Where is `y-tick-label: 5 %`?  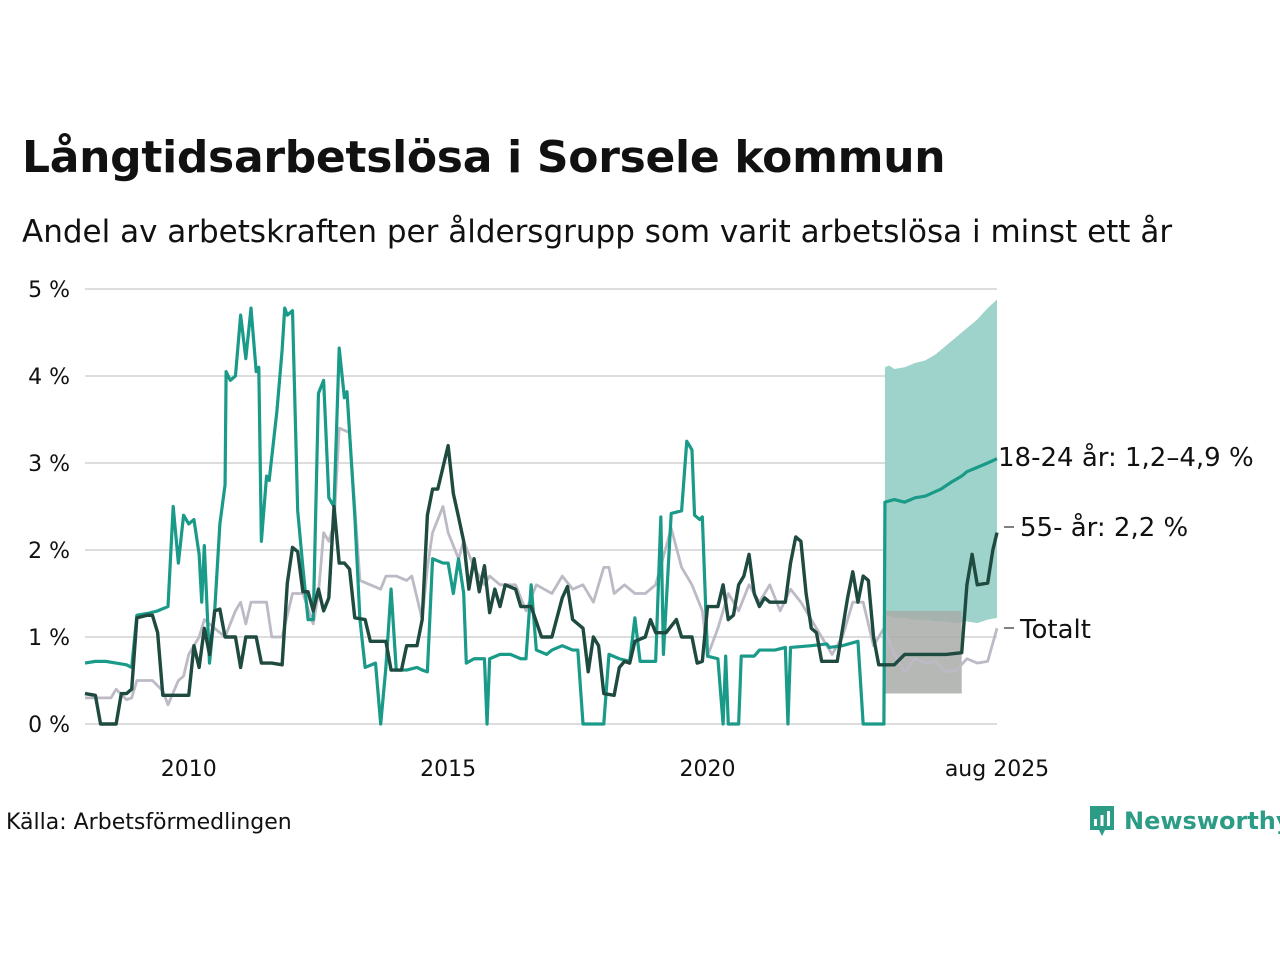
y-tick-label: 5 % is located at coordinates (49, 290).